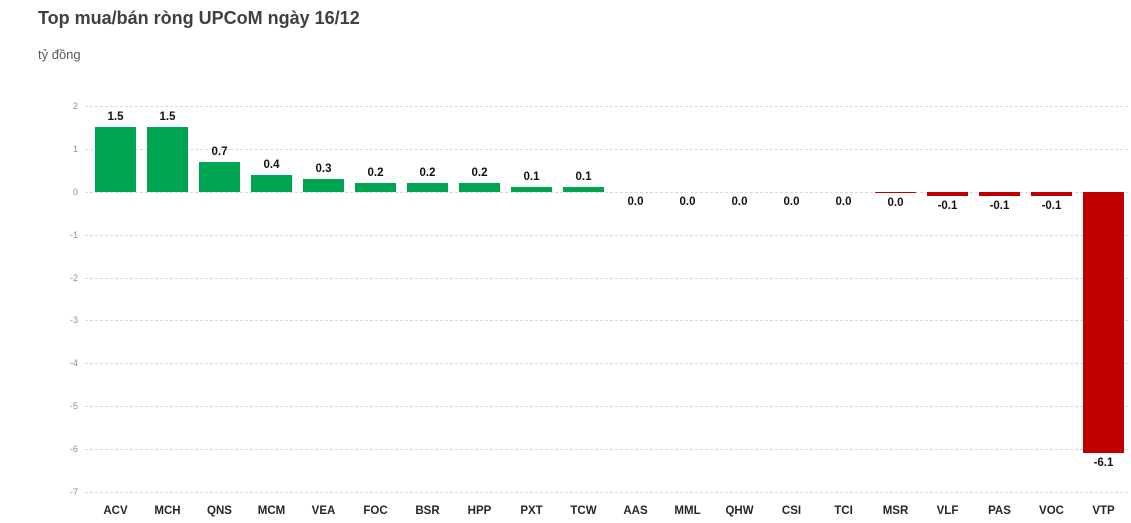  I want to click on bar-value-label-vea: 0.3, so click(323, 168).